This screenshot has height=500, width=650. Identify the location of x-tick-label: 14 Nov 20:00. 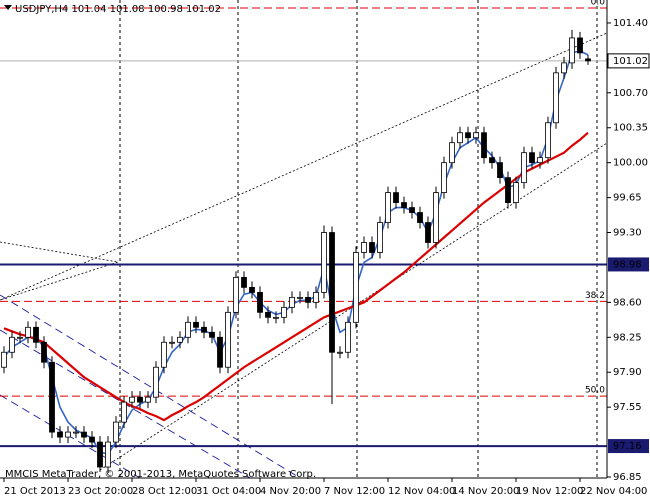
(485, 491).